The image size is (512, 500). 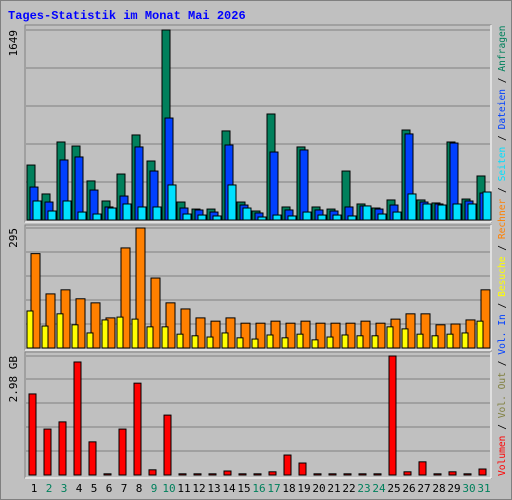 What do you see at coordinates (183, 488) in the screenshot?
I see `x-tick-label: 11` at bounding box center [183, 488].